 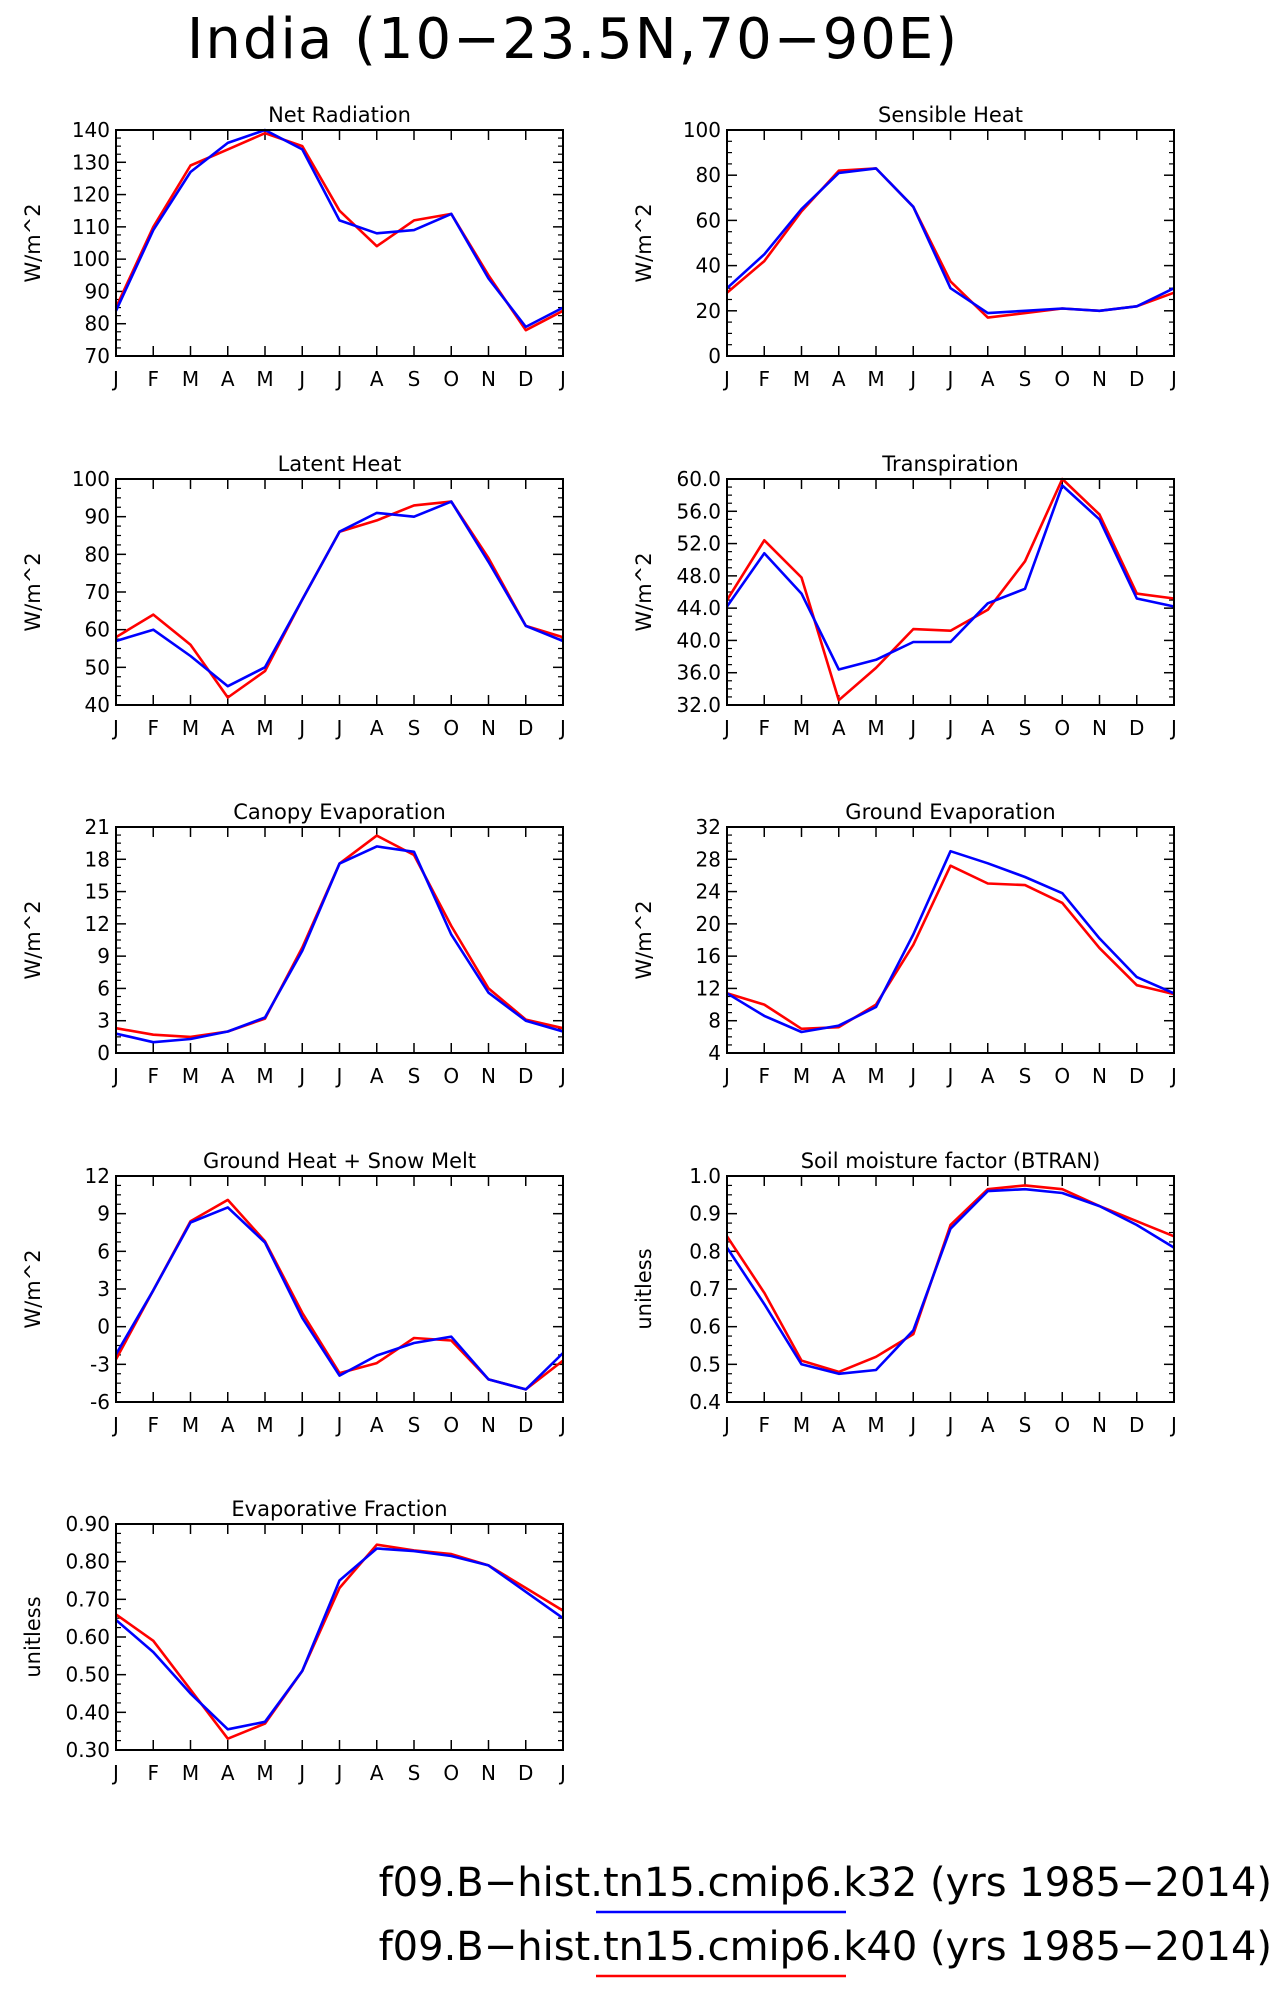 What do you see at coordinates (698, 511) in the screenshot?
I see `y-tick-label: 56.0` at bounding box center [698, 511].